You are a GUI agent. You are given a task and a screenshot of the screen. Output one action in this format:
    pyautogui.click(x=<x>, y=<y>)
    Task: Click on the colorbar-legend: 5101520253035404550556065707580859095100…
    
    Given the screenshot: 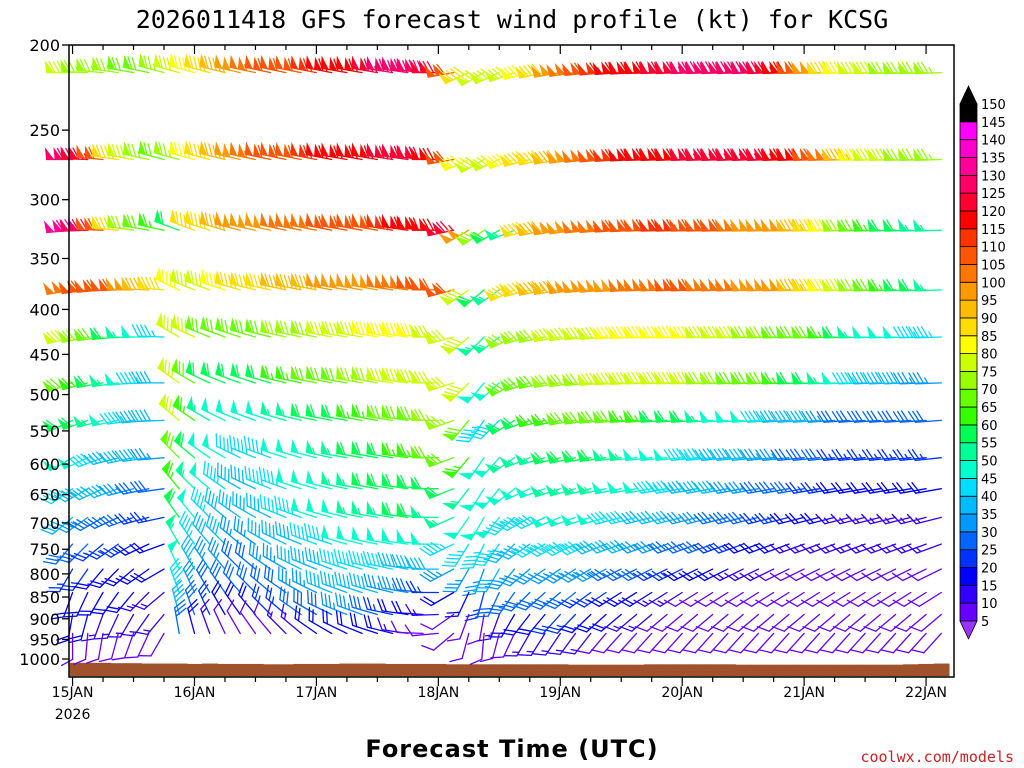 What is the action you would take?
    pyautogui.click(x=982, y=362)
    